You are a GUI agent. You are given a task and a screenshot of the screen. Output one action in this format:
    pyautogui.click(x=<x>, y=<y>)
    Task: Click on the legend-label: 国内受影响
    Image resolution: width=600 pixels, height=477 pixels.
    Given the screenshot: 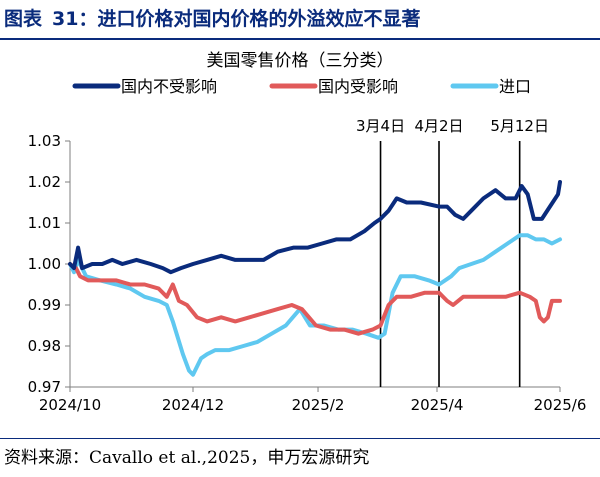 What is the action you would take?
    pyautogui.click(x=358, y=86)
    